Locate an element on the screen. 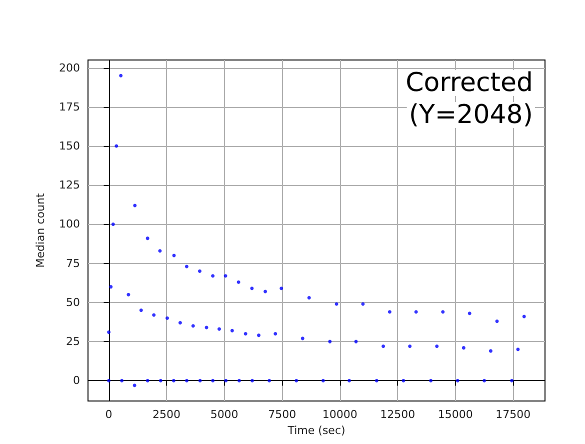 The width and height of the screenshot is (585, 444). annotation: (Y=2048) is located at coordinates (470, 115).